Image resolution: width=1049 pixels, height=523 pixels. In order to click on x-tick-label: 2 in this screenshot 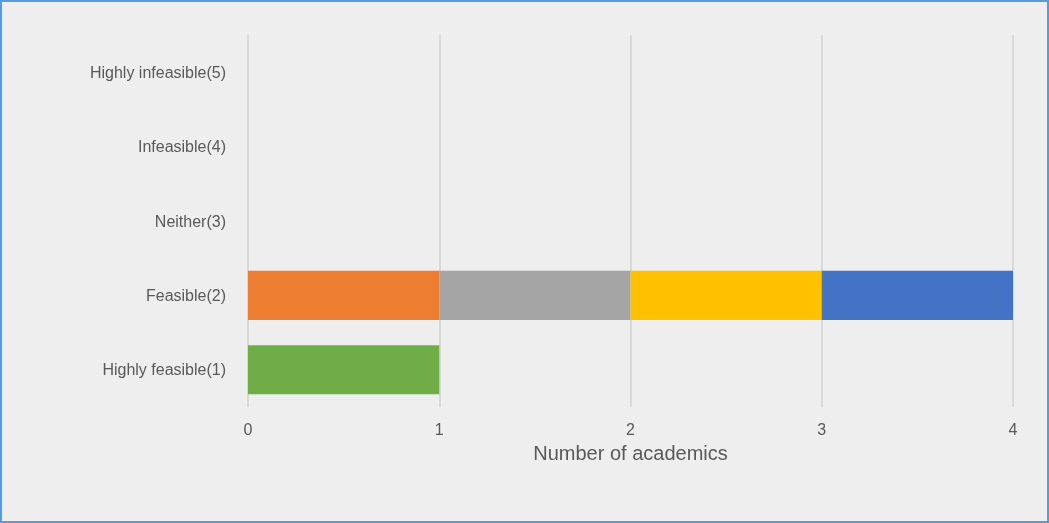, I will do `click(631, 429)`.